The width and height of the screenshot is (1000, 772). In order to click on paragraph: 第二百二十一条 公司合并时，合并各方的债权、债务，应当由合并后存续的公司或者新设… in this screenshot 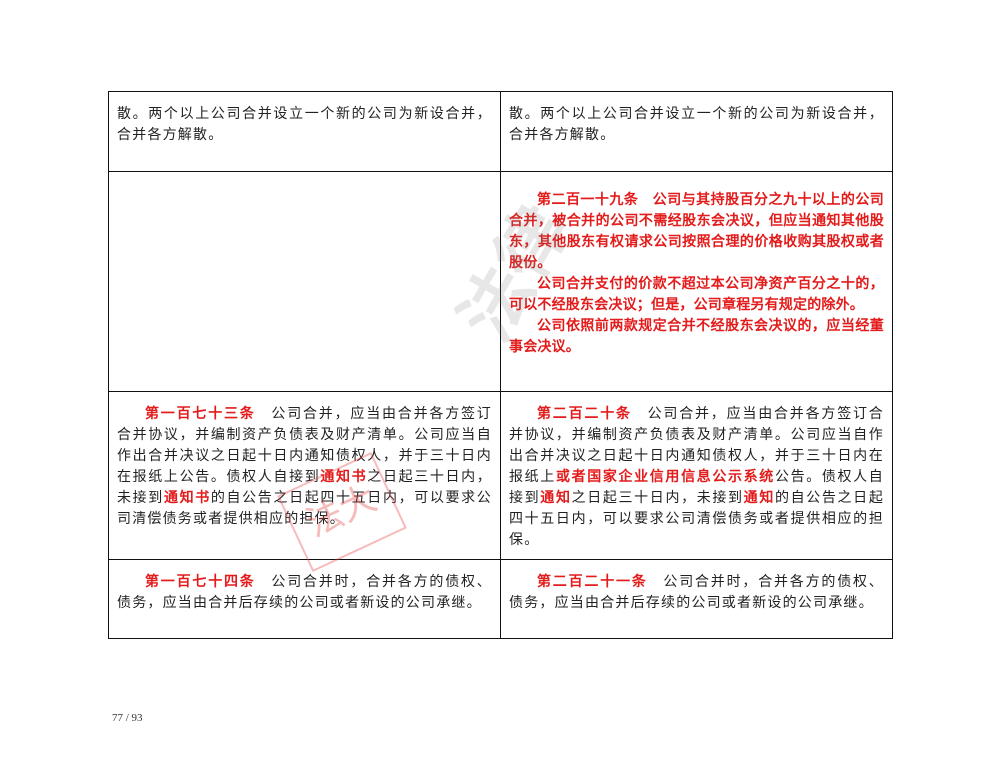, I will do `click(696, 593)`.